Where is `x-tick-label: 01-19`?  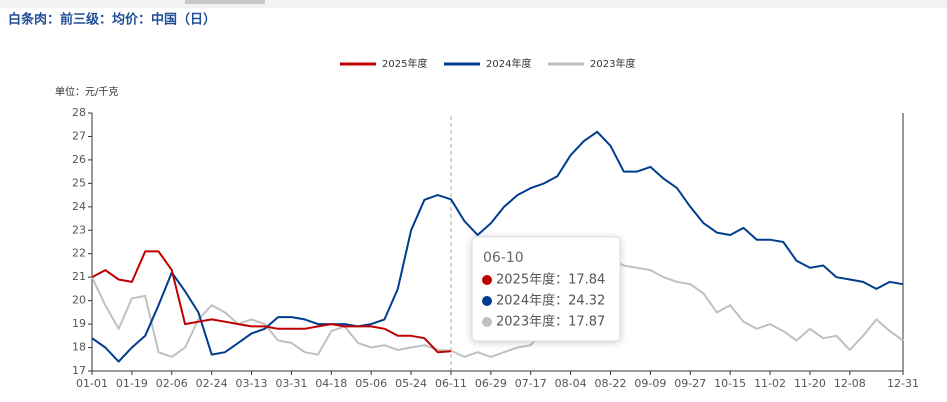
x-tick-label: 01-19 is located at coordinates (132, 383).